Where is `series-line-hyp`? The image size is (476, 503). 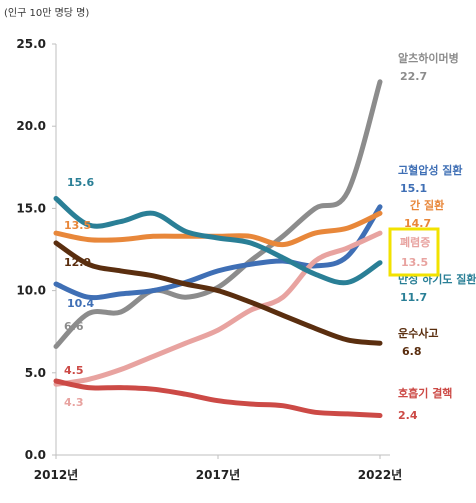 series-line-hyp is located at coordinates (218, 252).